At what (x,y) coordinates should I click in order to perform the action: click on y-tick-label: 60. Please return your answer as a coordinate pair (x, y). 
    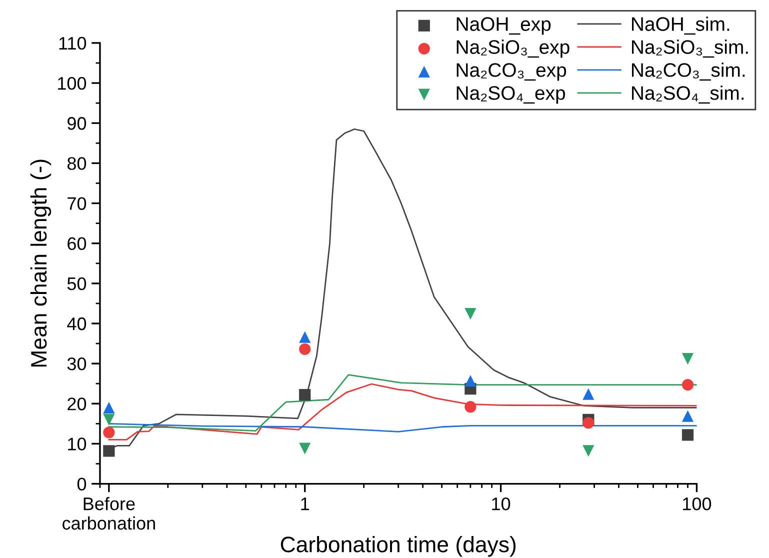
    Looking at the image, I should click on (77, 243).